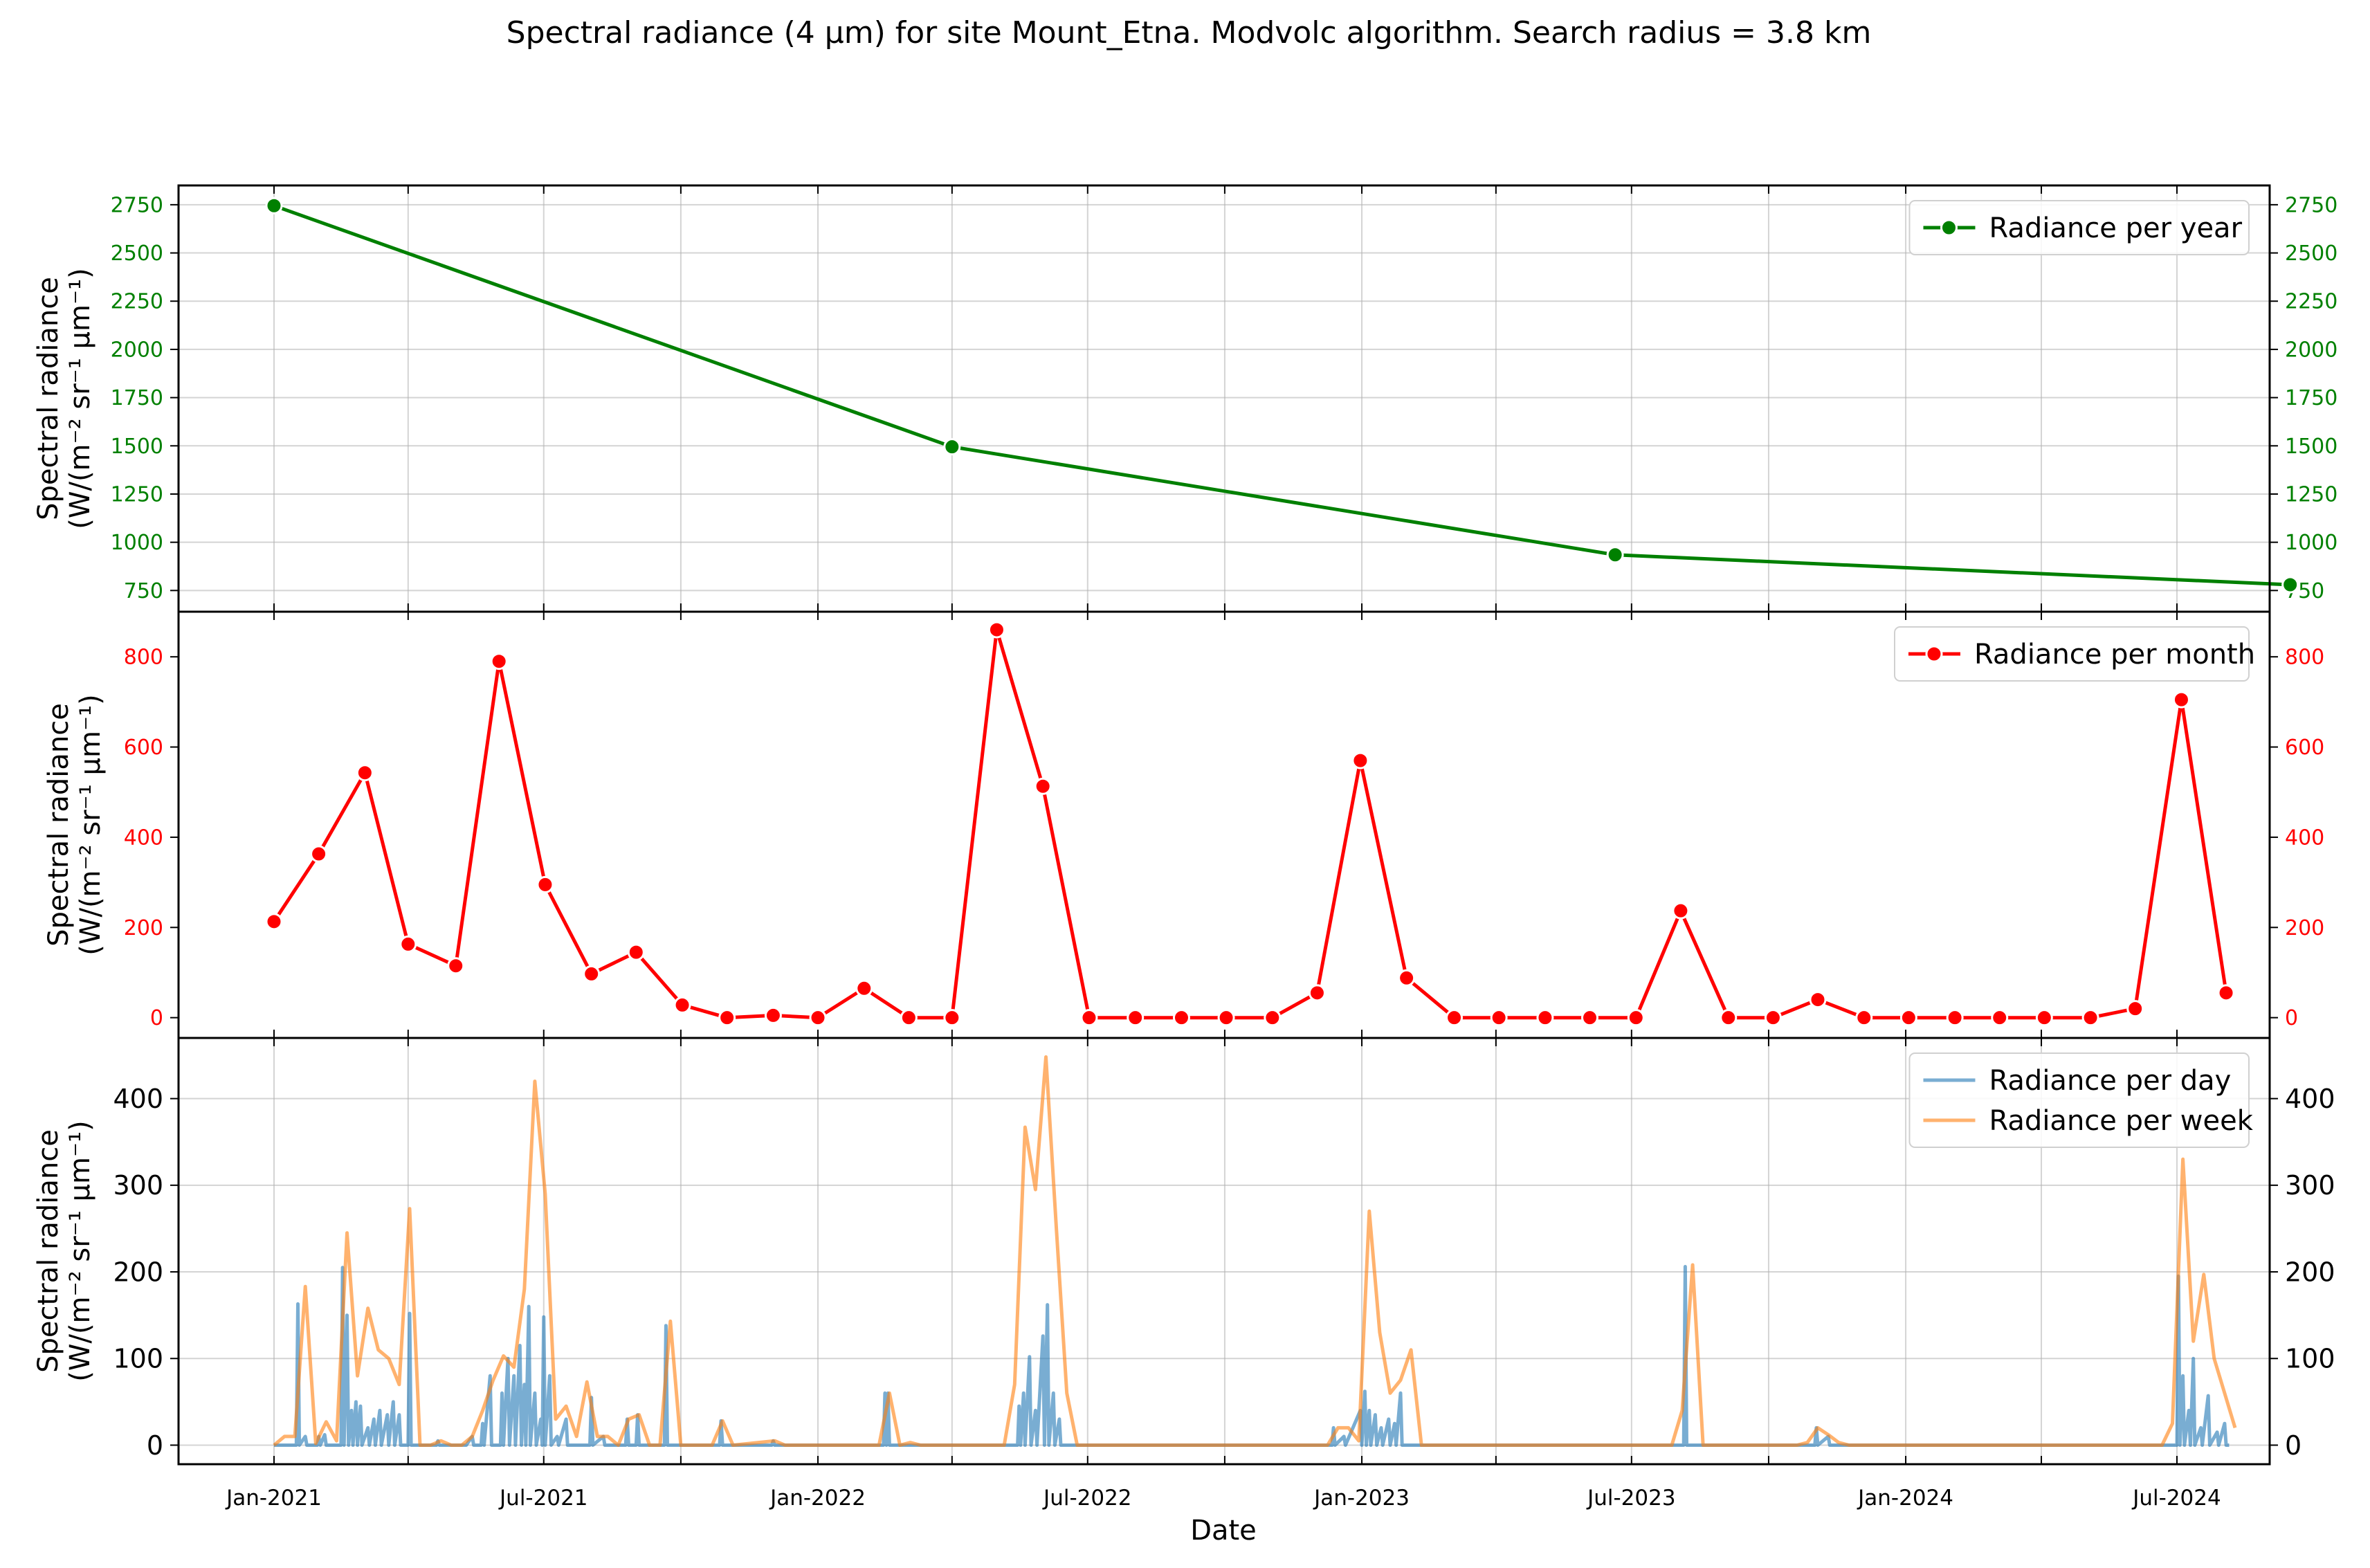 The width and height of the screenshot is (2370, 1568). Describe the element at coordinates (2311, 543) in the screenshot. I see `y-tick-label-right: 1000` at that location.